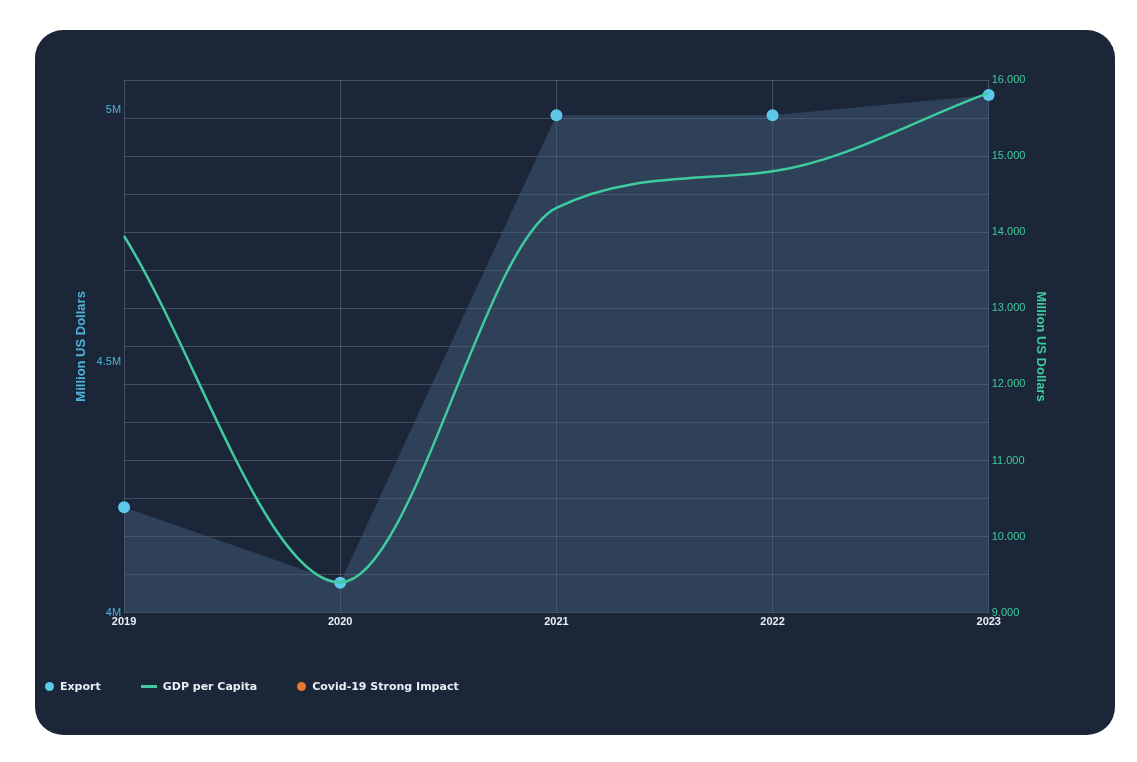 This screenshot has height=762, width=1137. What do you see at coordinates (80, 686) in the screenshot?
I see `legend-label: Export` at bounding box center [80, 686].